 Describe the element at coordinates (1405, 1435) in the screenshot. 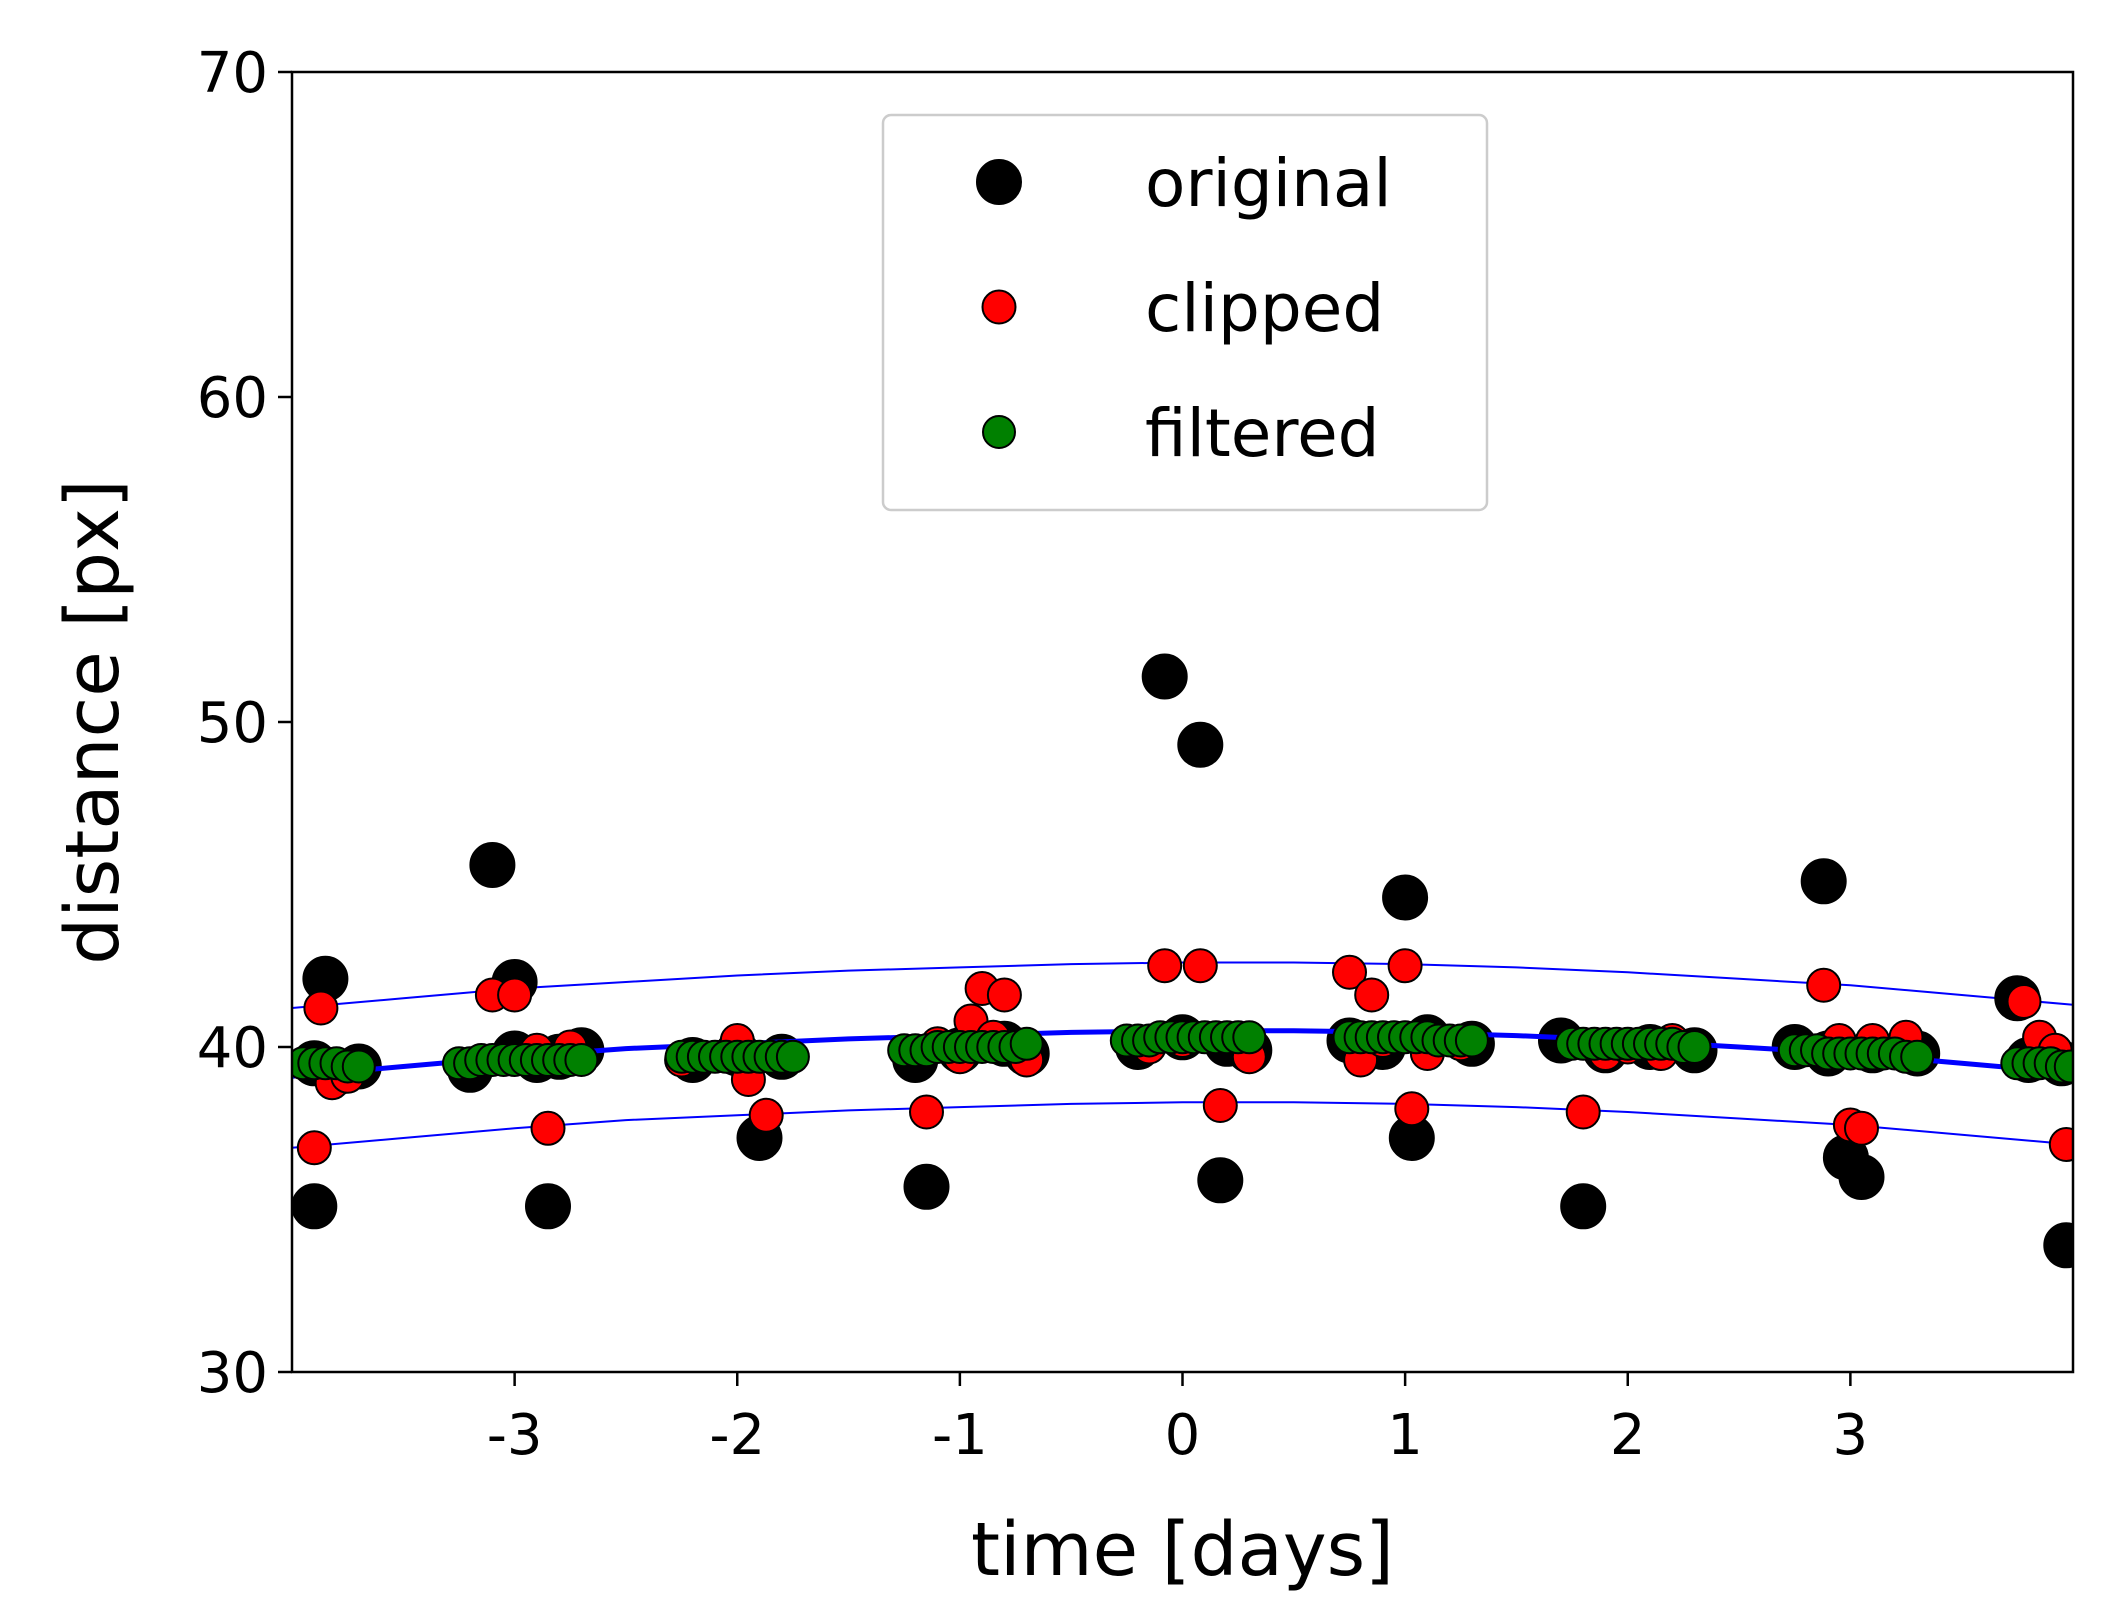

I see `x-tick-label: 1` at that location.